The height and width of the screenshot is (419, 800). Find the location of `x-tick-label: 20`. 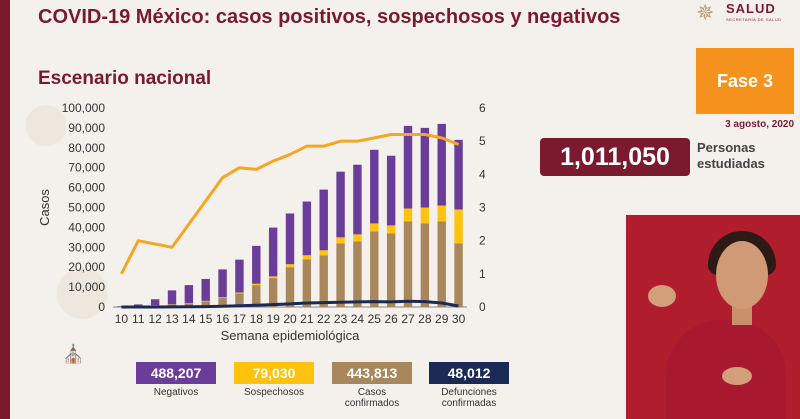

x-tick-label: 20 is located at coordinates (290, 319).